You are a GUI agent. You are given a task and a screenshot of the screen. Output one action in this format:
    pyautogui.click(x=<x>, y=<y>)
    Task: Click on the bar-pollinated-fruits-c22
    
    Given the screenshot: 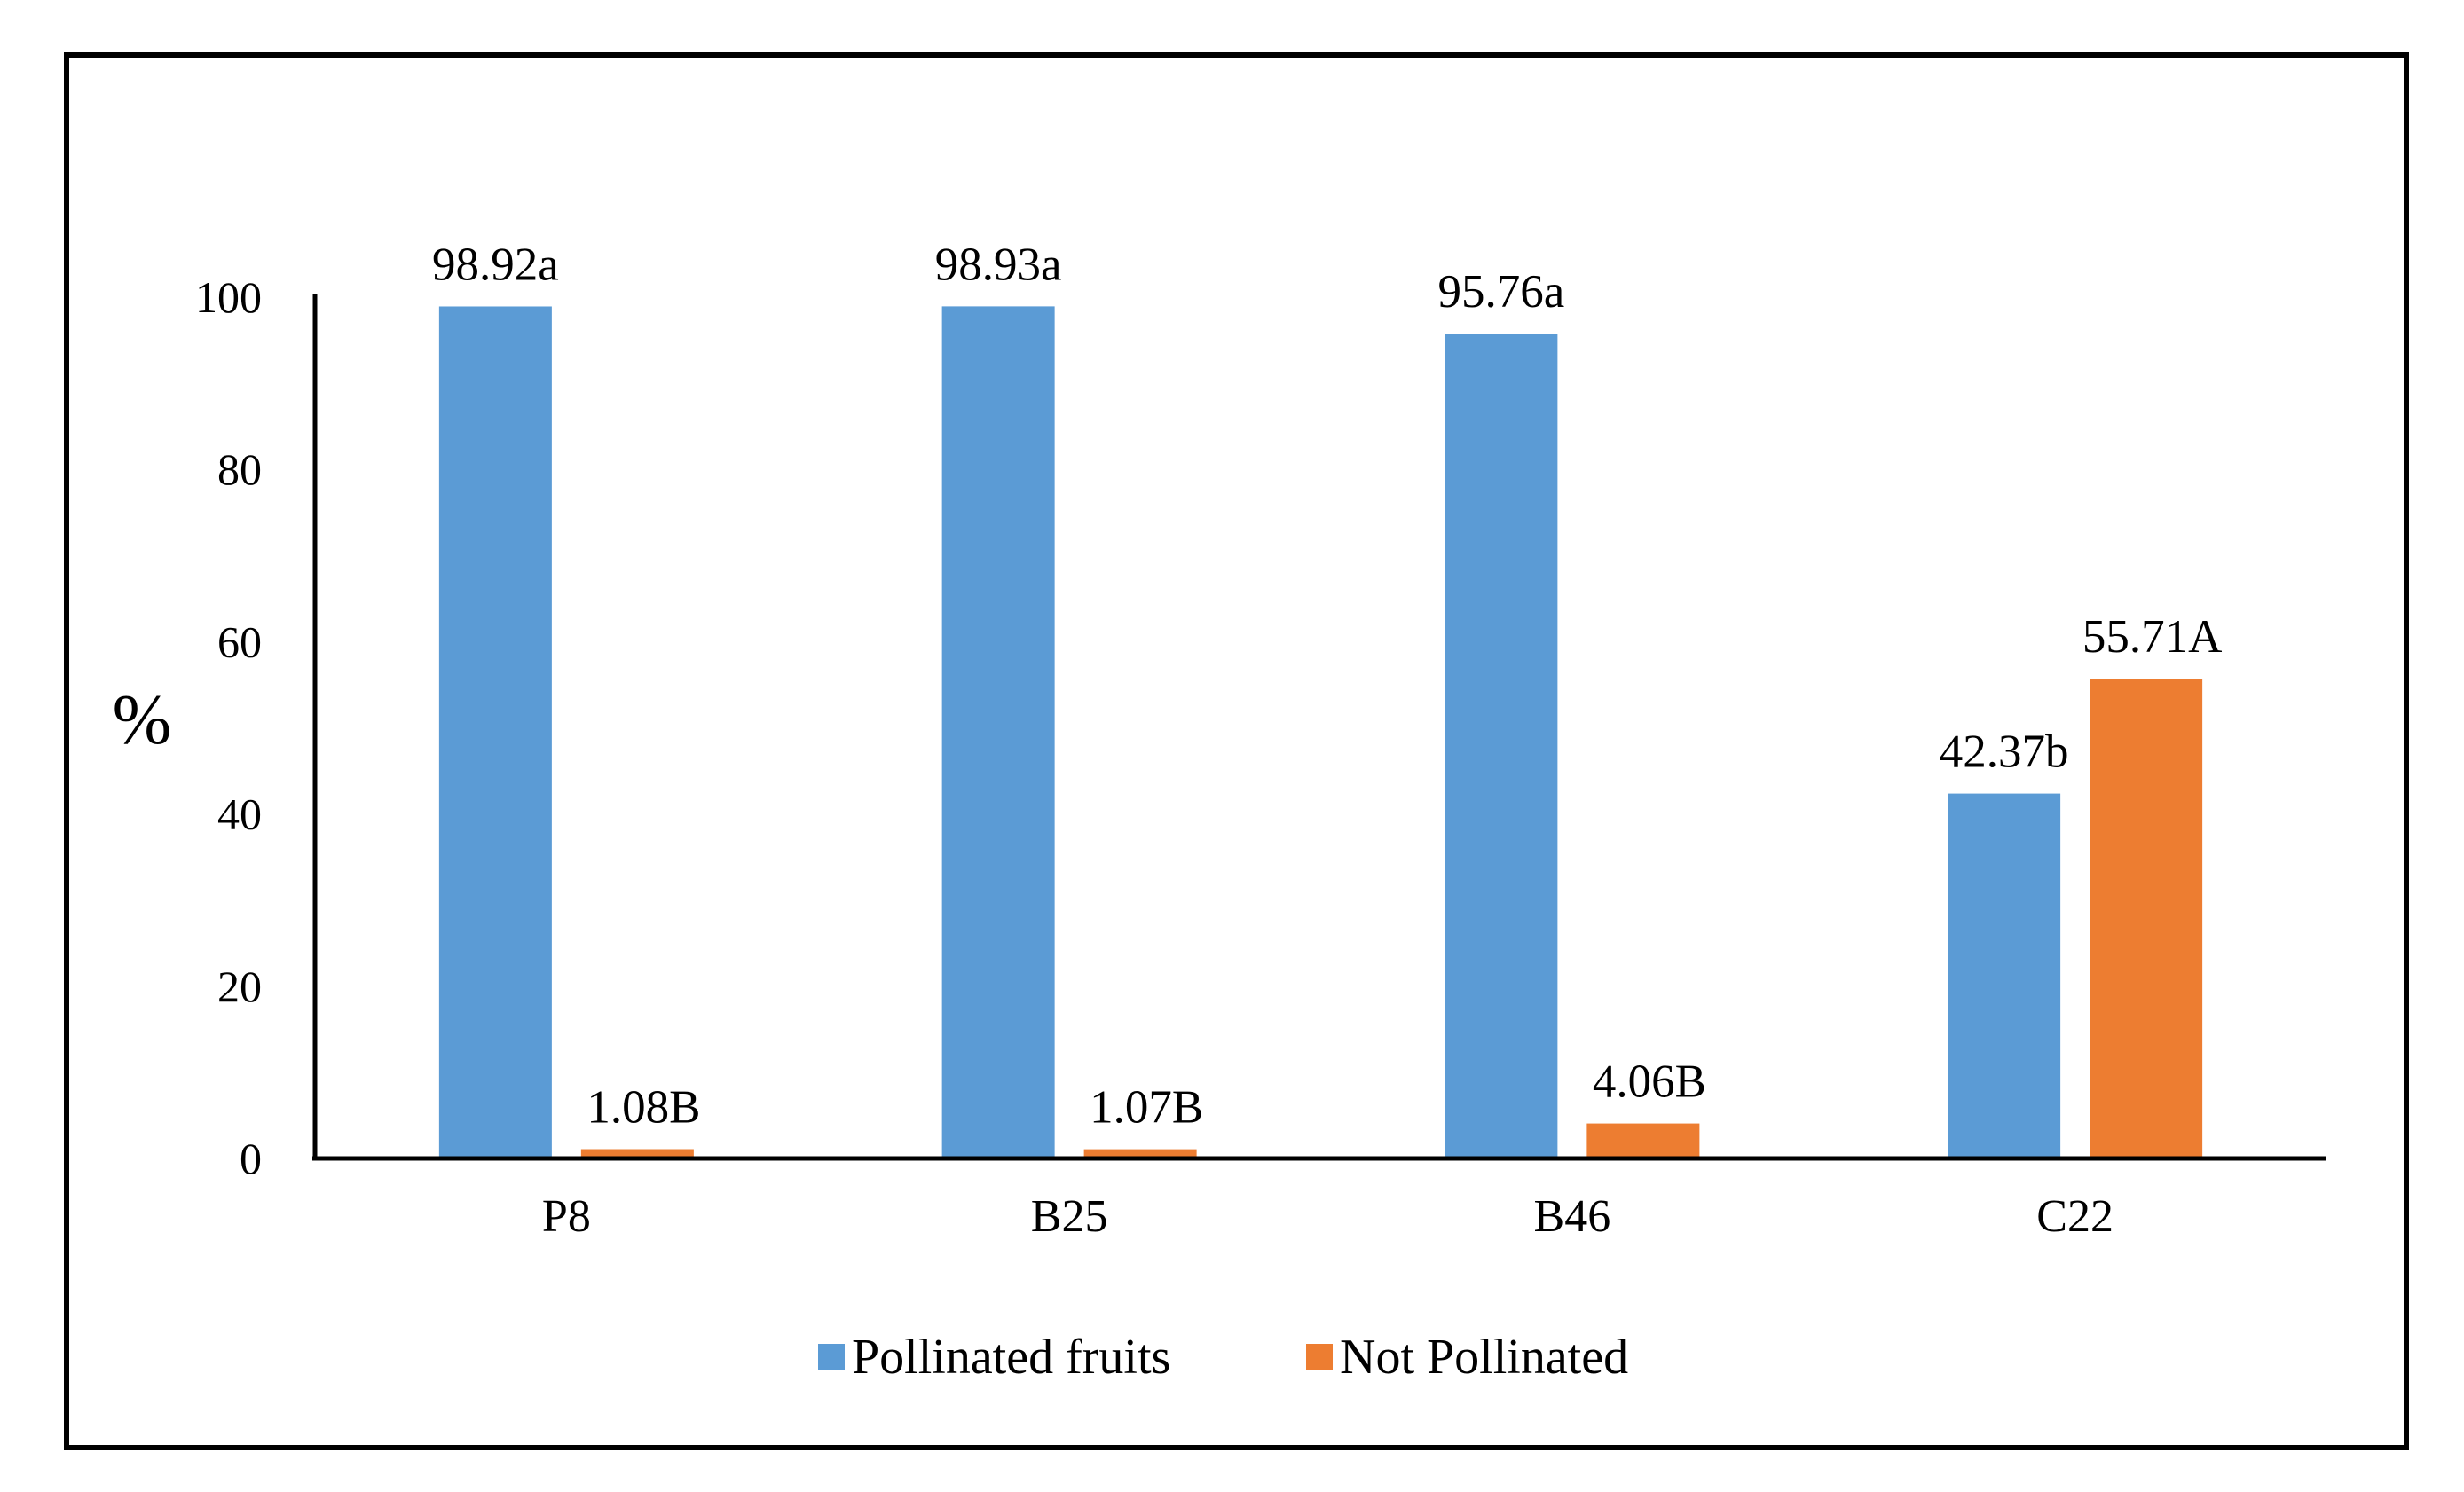 What is the action you would take?
    pyautogui.click(x=2004, y=976)
    